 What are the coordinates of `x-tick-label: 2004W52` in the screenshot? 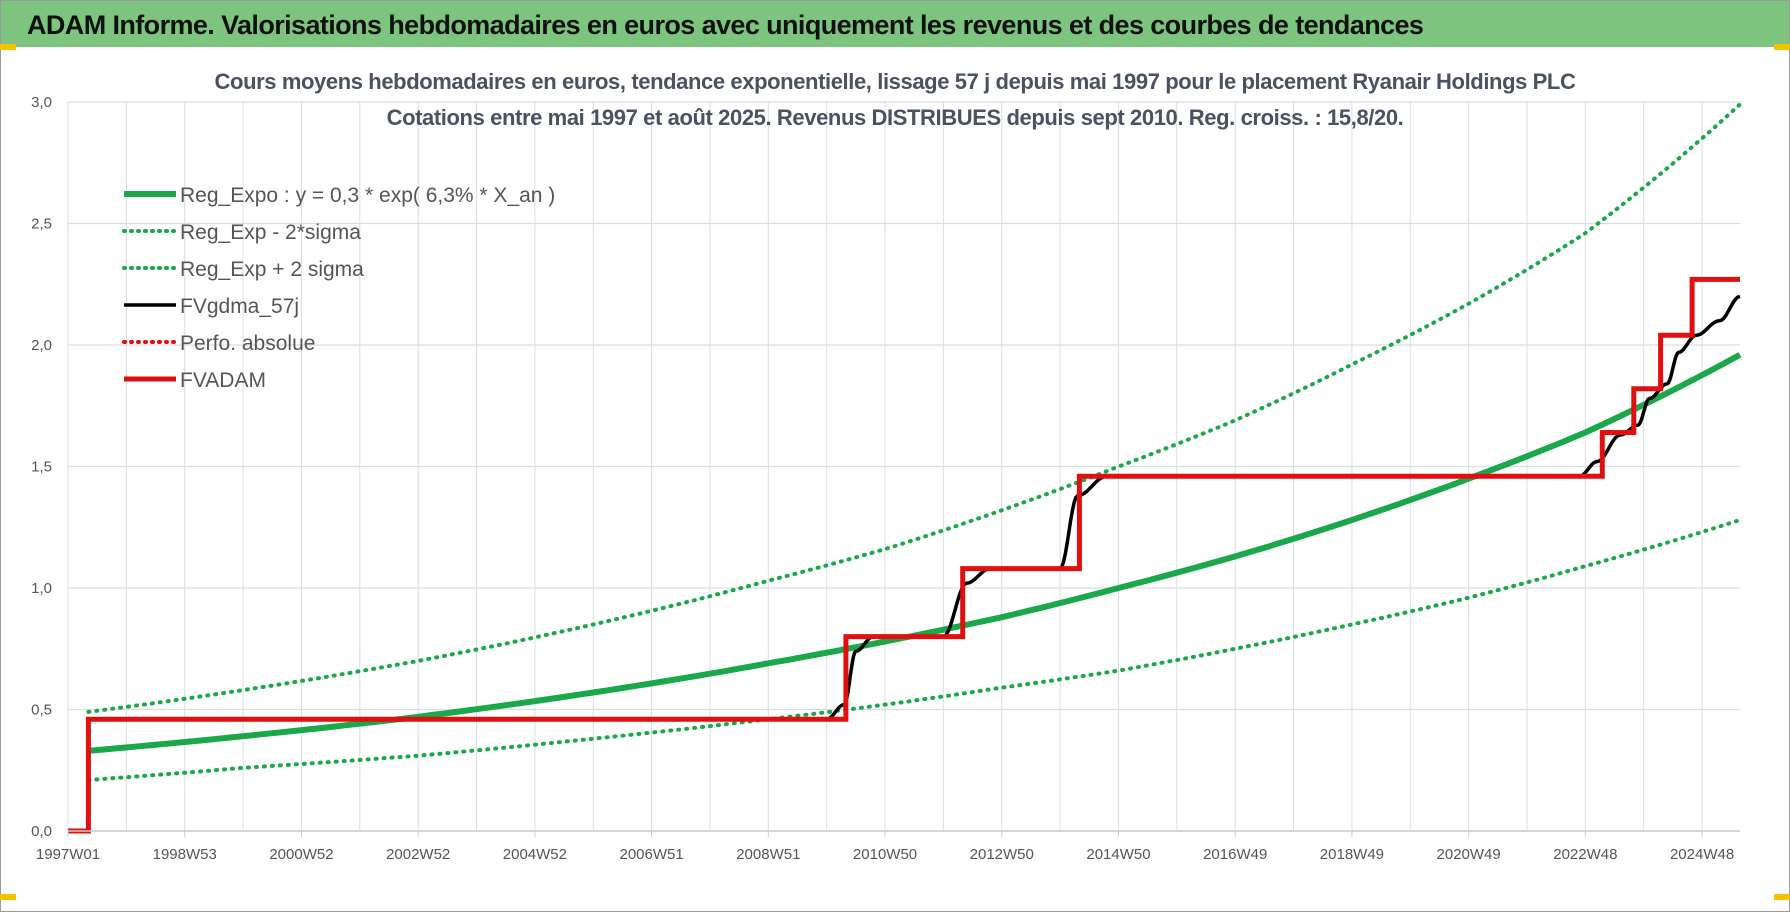 It's located at (535, 854).